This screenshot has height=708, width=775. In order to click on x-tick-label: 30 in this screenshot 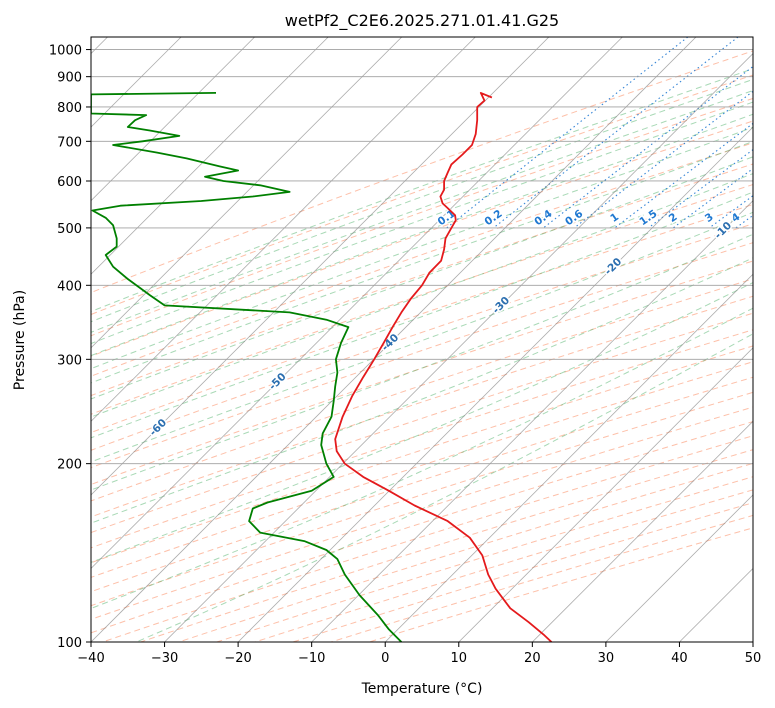, I will do `click(606, 658)`.